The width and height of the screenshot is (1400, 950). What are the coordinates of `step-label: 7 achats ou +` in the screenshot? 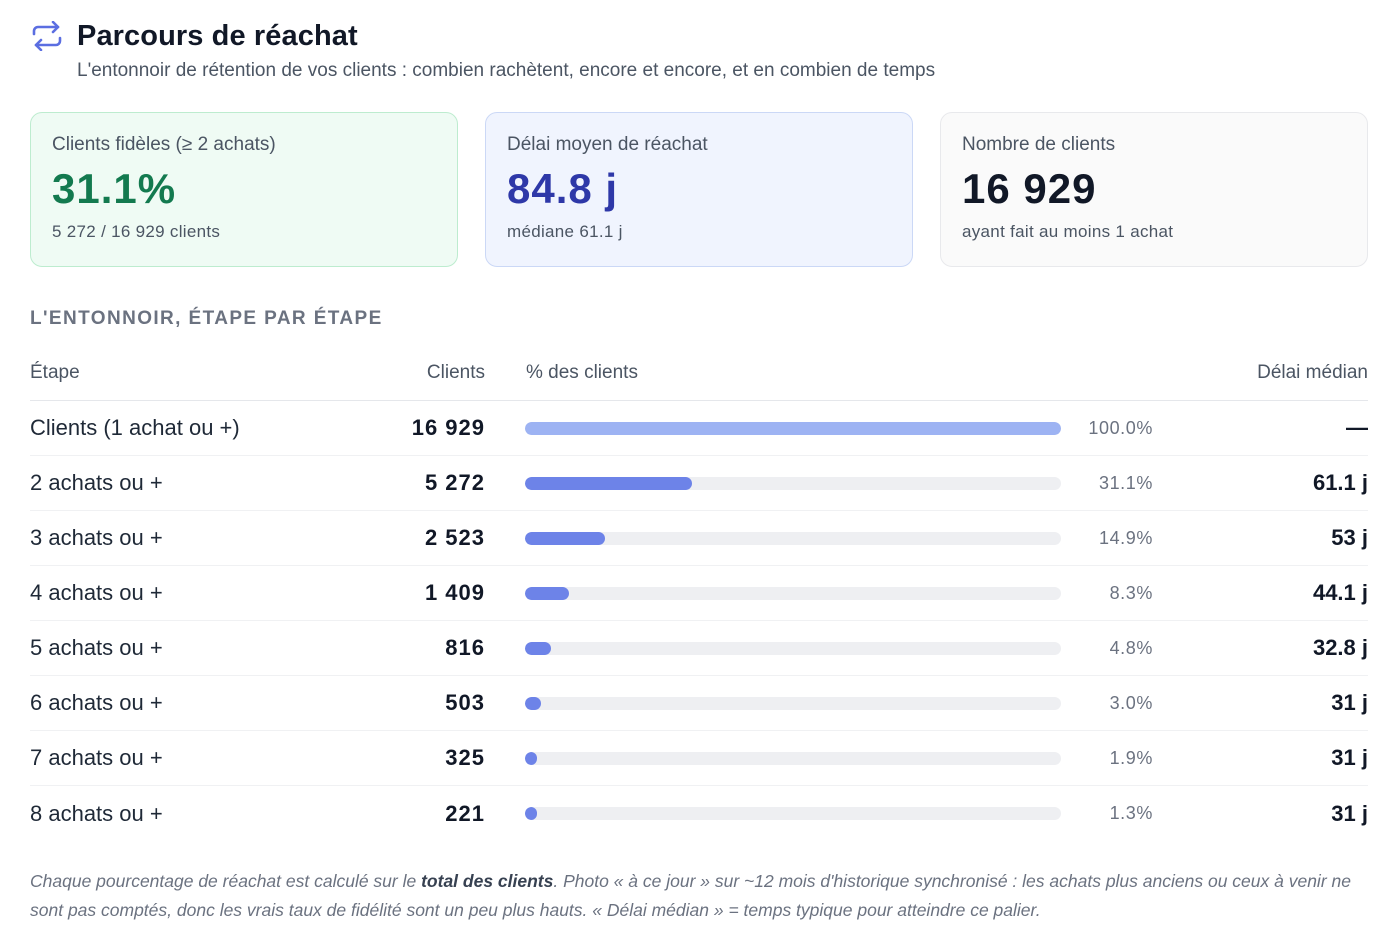 It's located at (96, 757).